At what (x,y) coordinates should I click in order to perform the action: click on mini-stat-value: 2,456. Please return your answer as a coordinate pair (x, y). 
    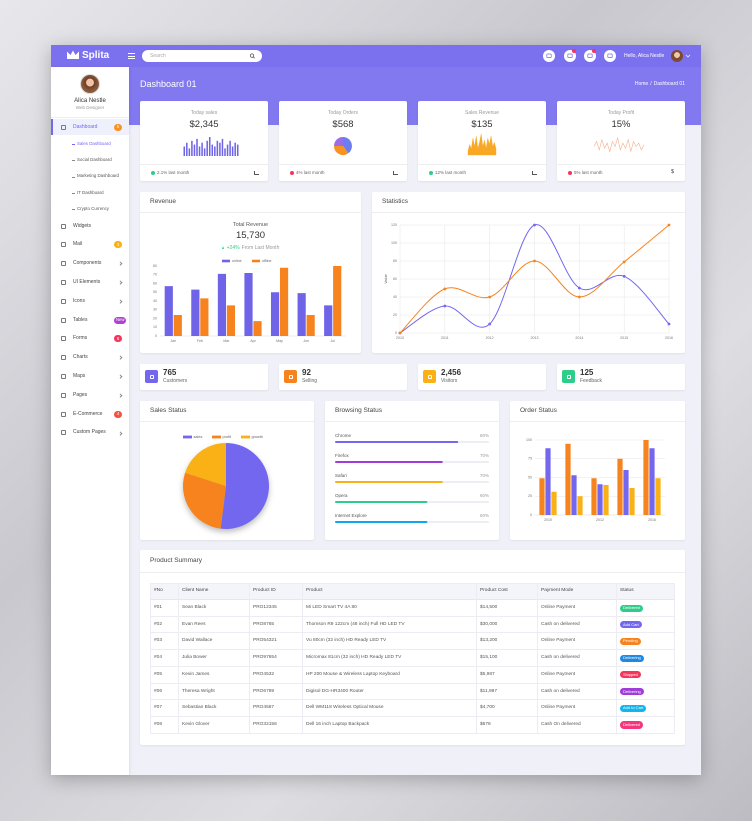
    Looking at the image, I should click on (451, 372).